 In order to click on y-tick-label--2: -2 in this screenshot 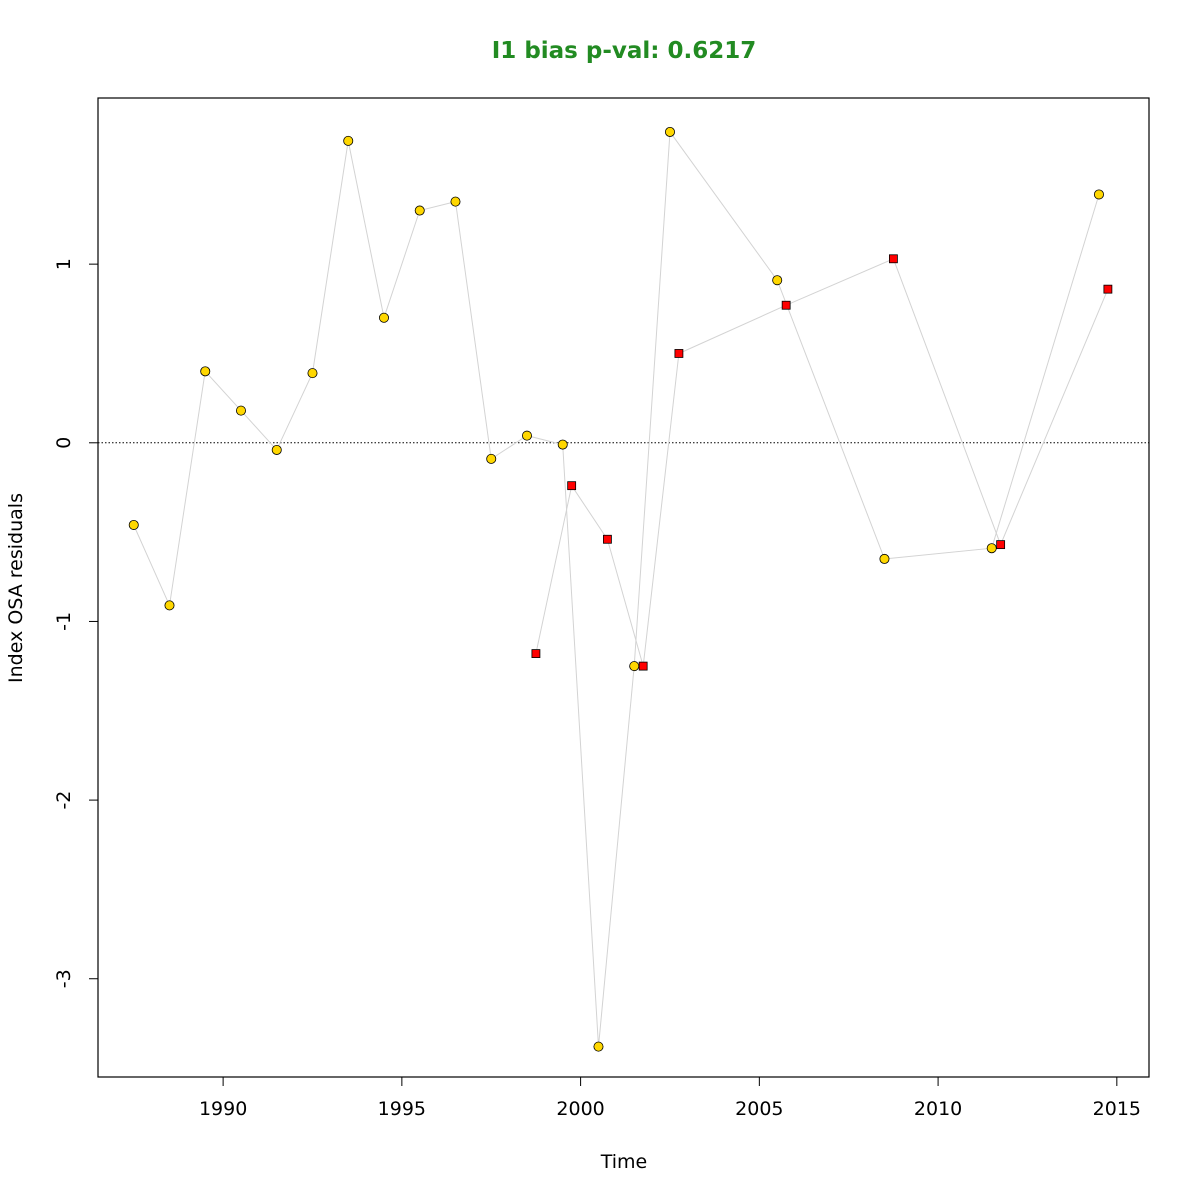, I will do `click(64, 800)`.